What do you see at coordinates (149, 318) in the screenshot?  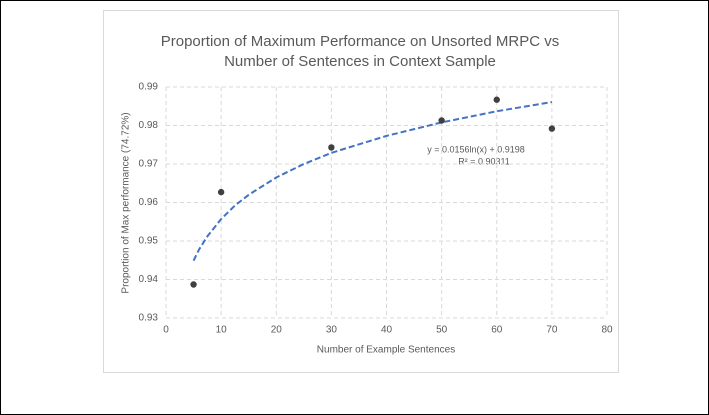 I see `y-tick-label: 0.93` at bounding box center [149, 318].